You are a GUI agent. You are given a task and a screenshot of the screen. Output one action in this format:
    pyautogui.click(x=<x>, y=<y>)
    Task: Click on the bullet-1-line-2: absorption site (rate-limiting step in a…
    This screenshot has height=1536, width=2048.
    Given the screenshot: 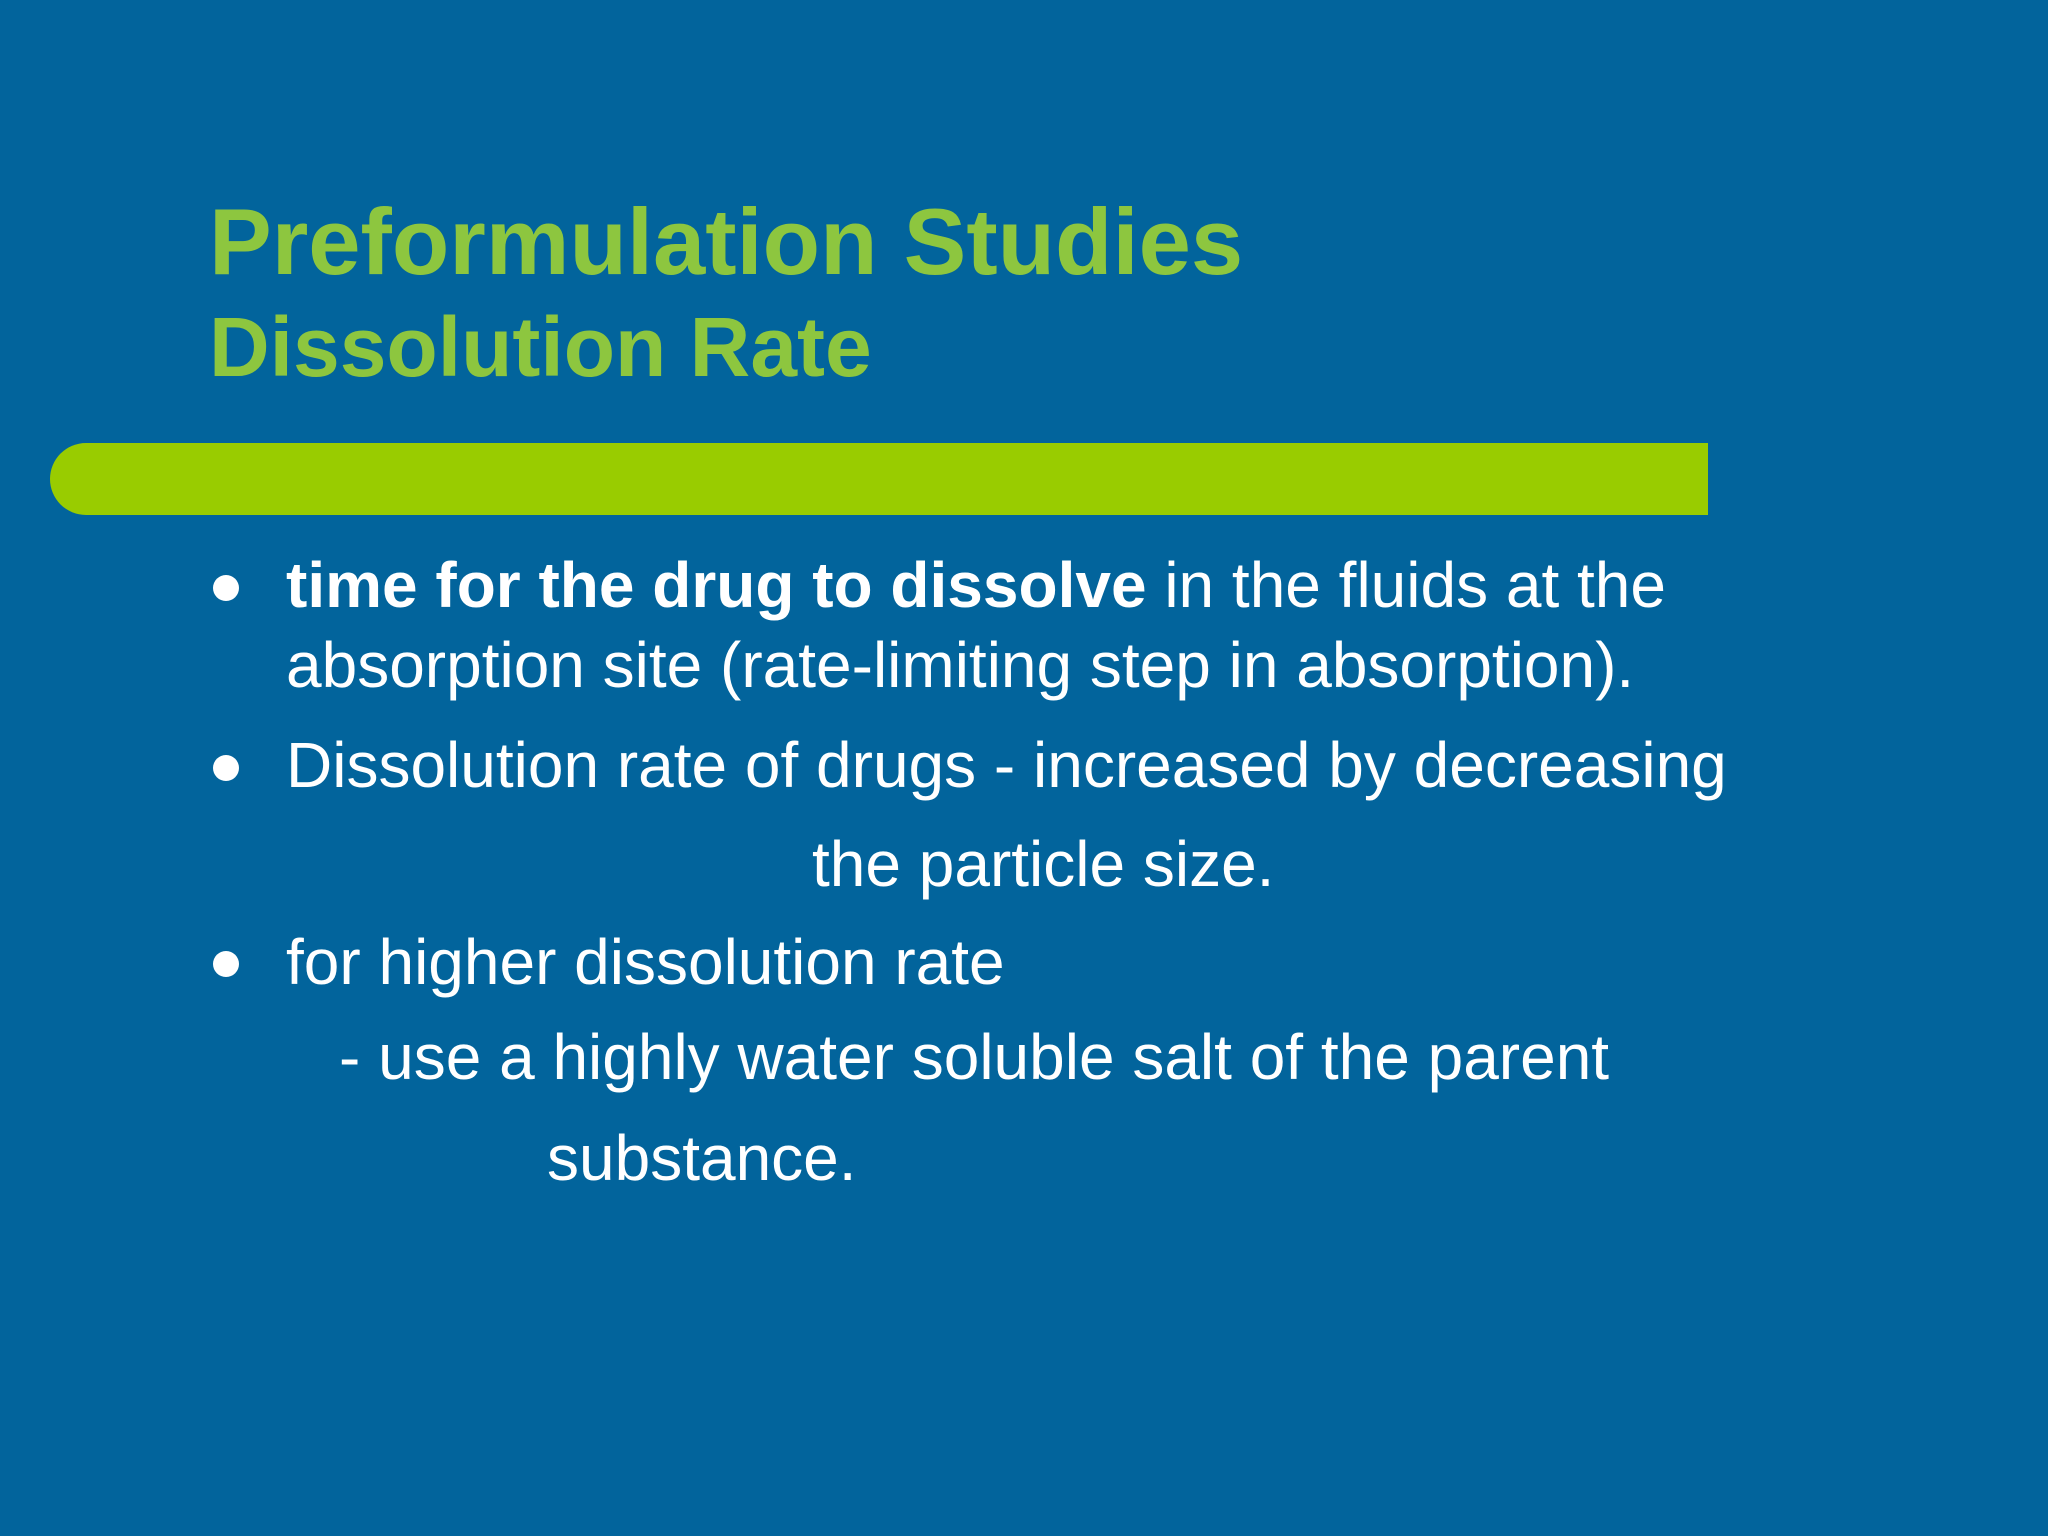 What is the action you would take?
    pyautogui.click(x=960, y=665)
    